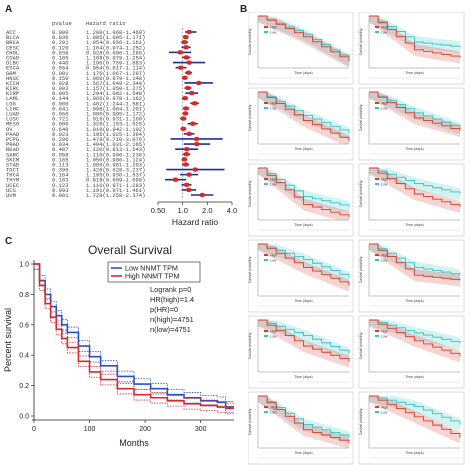 The image size is (474, 474). Describe the element at coordinates (60, 154) in the screenshot. I see `forest-pvalue: 0.058` at that location.